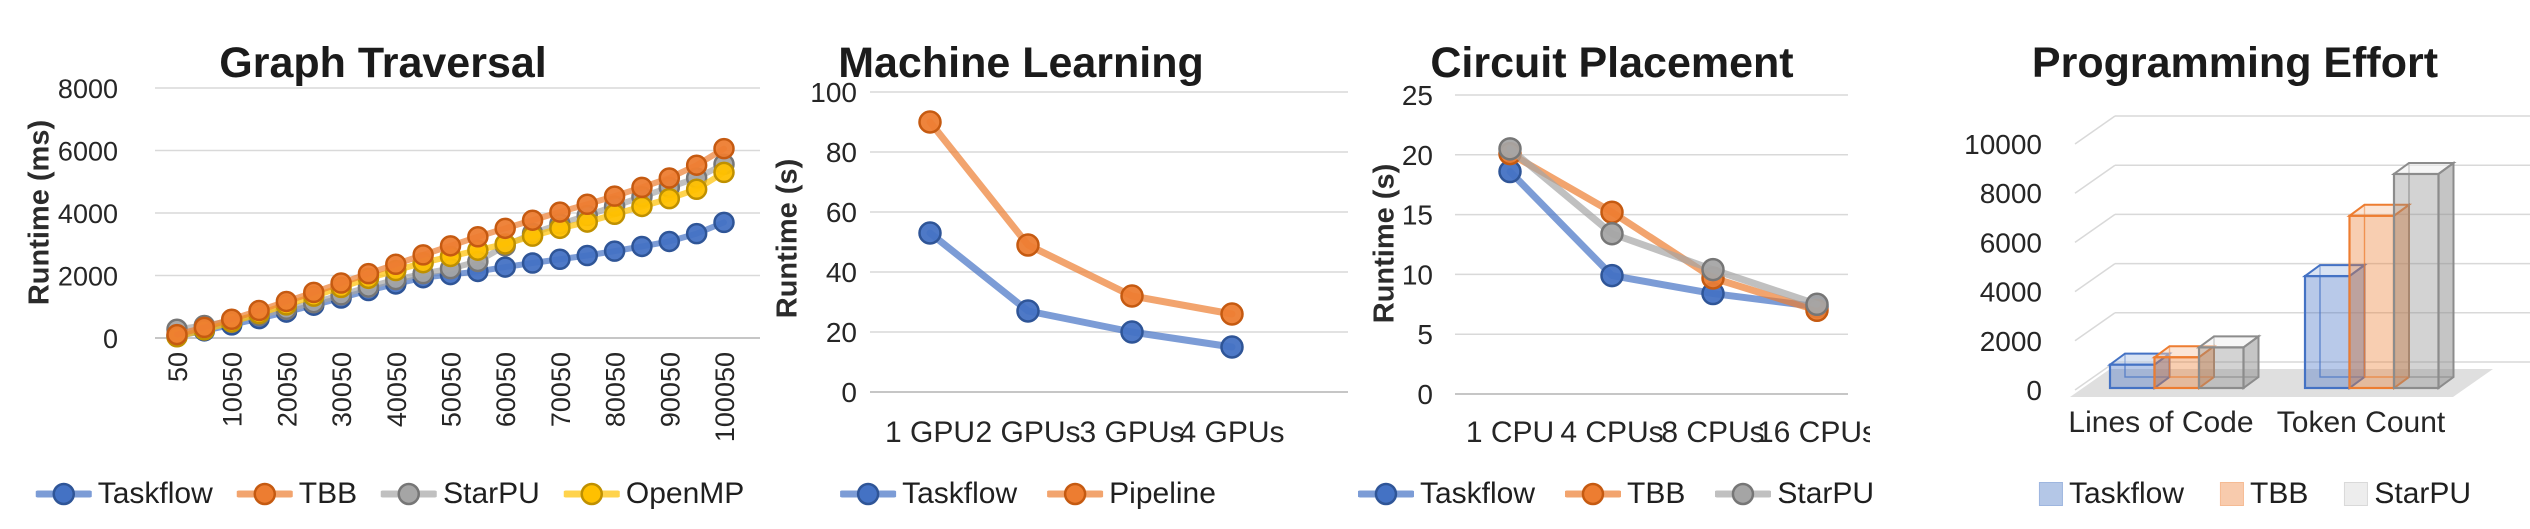  I want to click on y-tick-label: 6000, so click(2011, 242).